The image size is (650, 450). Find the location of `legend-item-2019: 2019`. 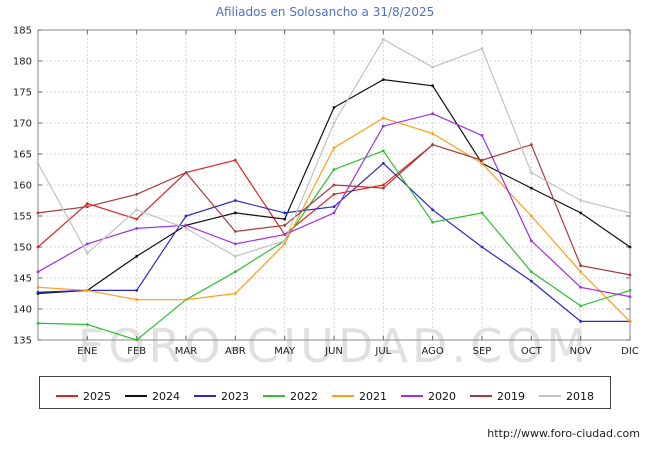

legend-item-2019: 2019 is located at coordinates (497, 396).